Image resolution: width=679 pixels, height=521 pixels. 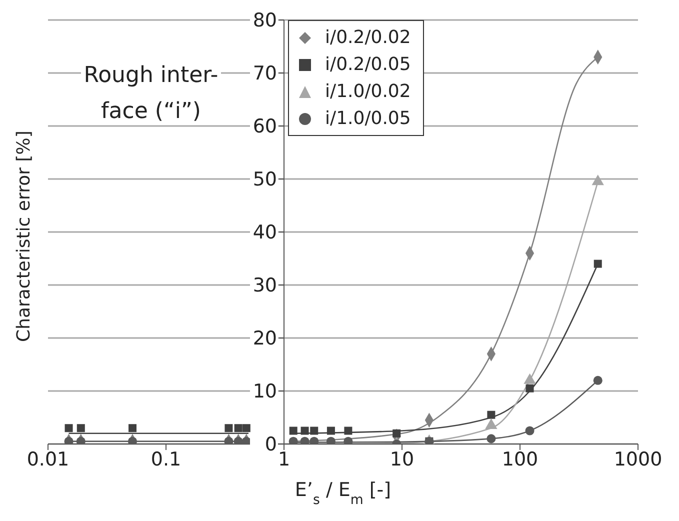 I want to click on legend-label: i/1.0/0.05, so click(x=368, y=119).